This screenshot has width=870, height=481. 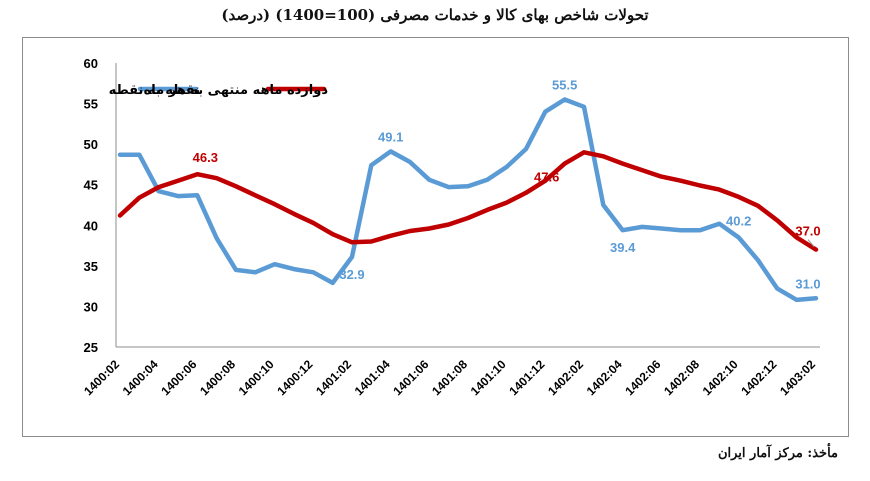 What do you see at coordinates (154, 90) in the screenshot?
I see `legend-label: نقطه به نقطه` at bounding box center [154, 90].